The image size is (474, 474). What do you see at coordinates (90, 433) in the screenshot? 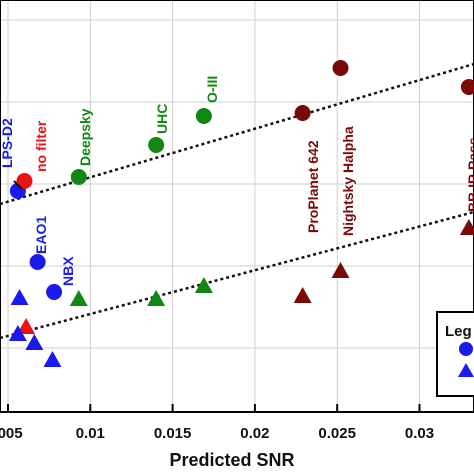
I see `x-tick-label: 0.01` at bounding box center [90, 433].